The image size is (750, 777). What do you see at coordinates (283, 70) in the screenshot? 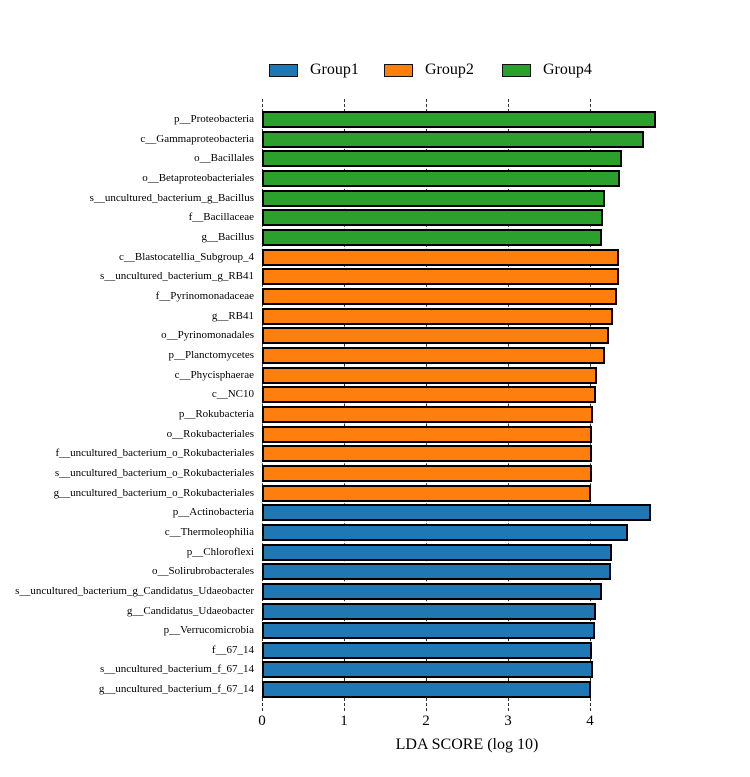
I see `legend-swatch-group1` at bounding box center [283, 70].